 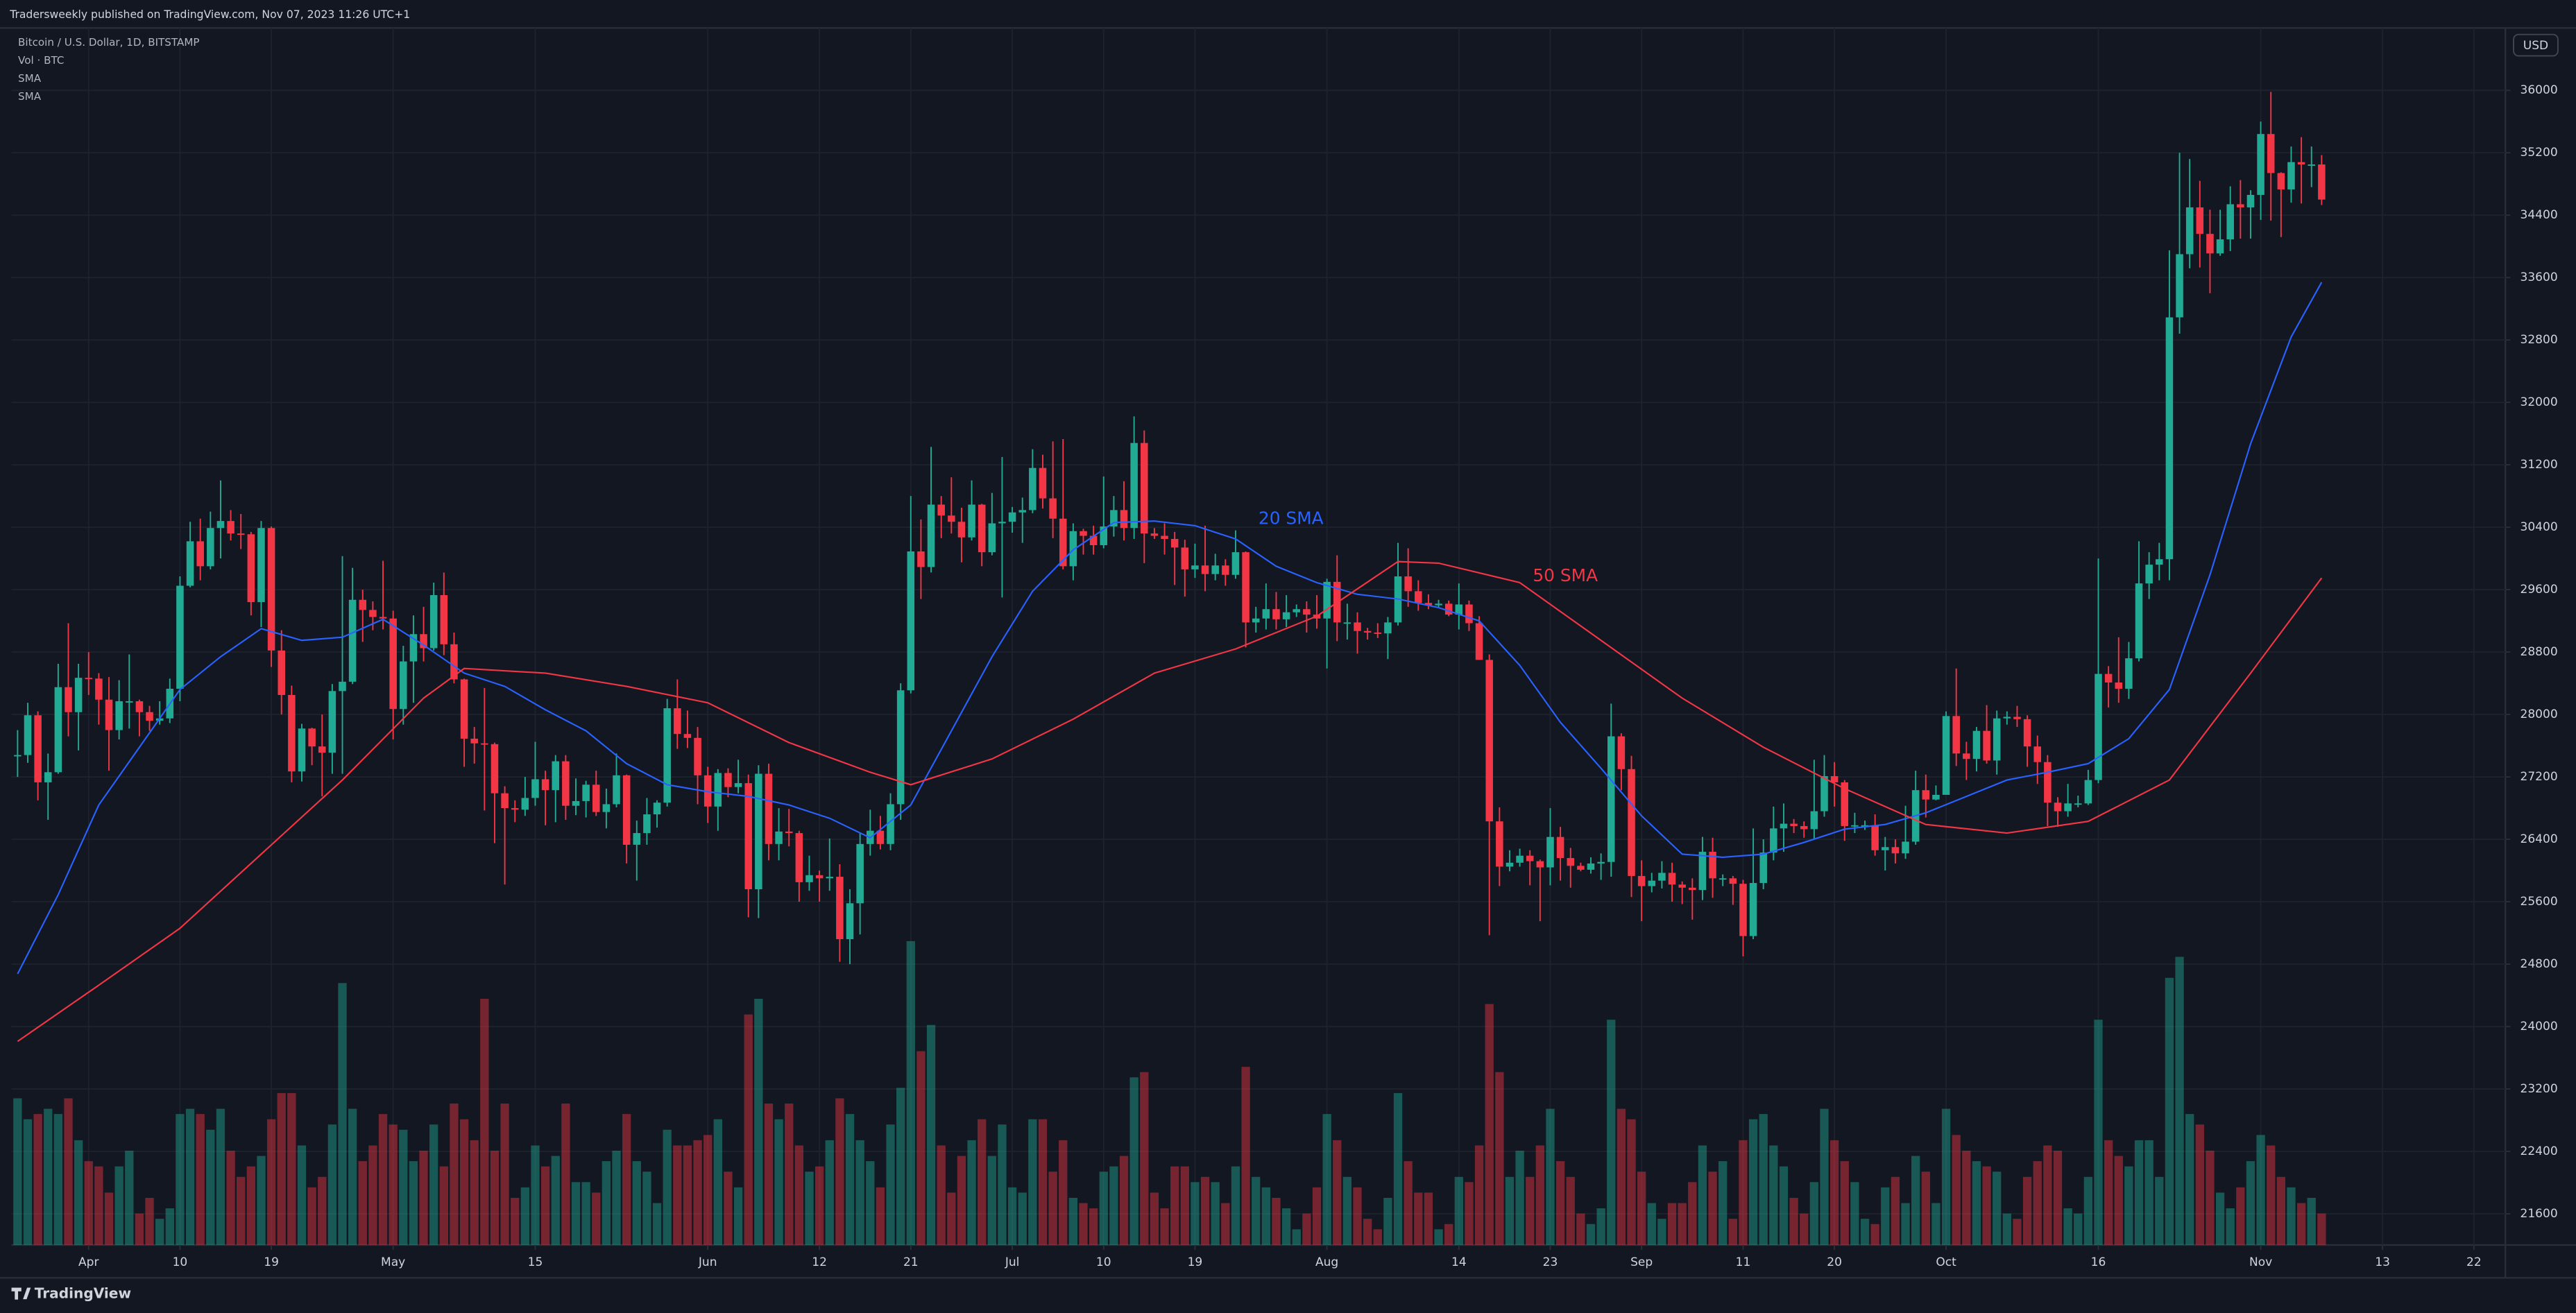 I want to click on y-tick-label: 24800, so click(x=2538, y=964).